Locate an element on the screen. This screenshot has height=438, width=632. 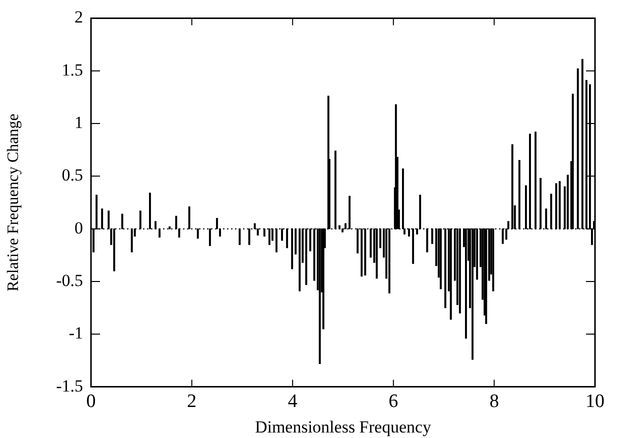
x-tick-label: 10 is located at coordinates (595, 401).